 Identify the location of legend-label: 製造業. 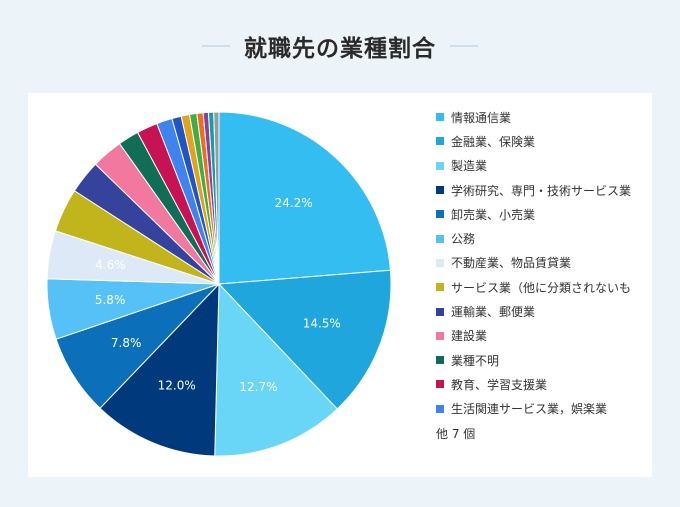
(469, 166).